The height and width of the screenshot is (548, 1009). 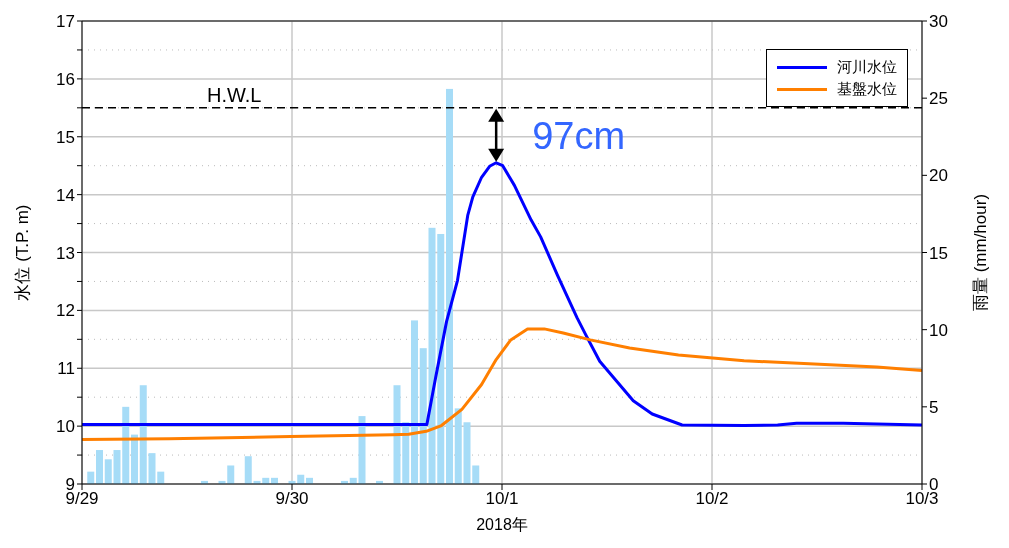 I want to click on y2-tick-label: 25, so click(x=938, y=99).